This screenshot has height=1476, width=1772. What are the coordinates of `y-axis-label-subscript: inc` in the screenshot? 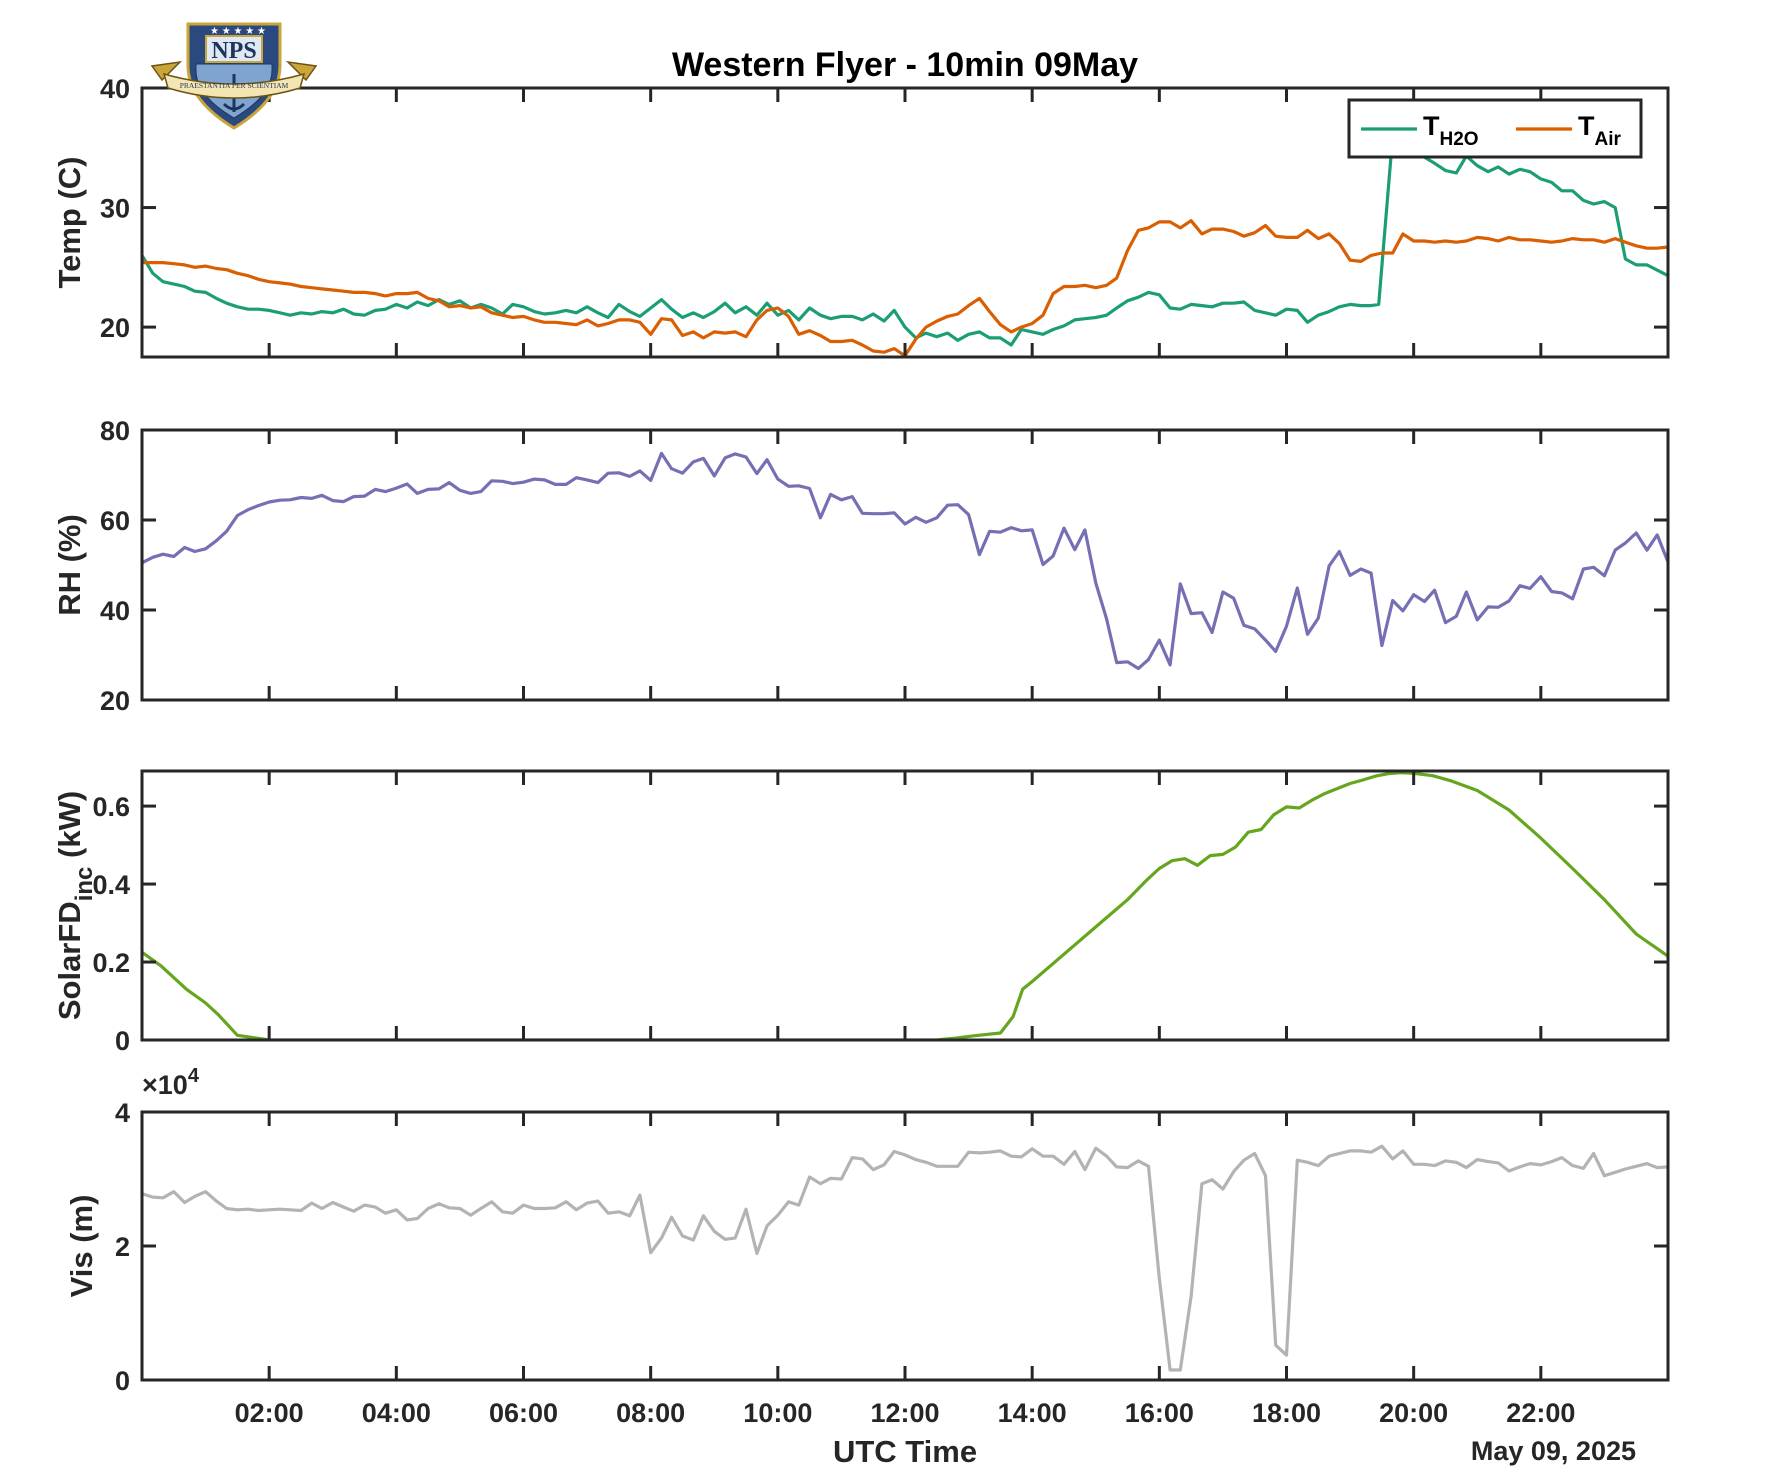 It's located at (84, 884).